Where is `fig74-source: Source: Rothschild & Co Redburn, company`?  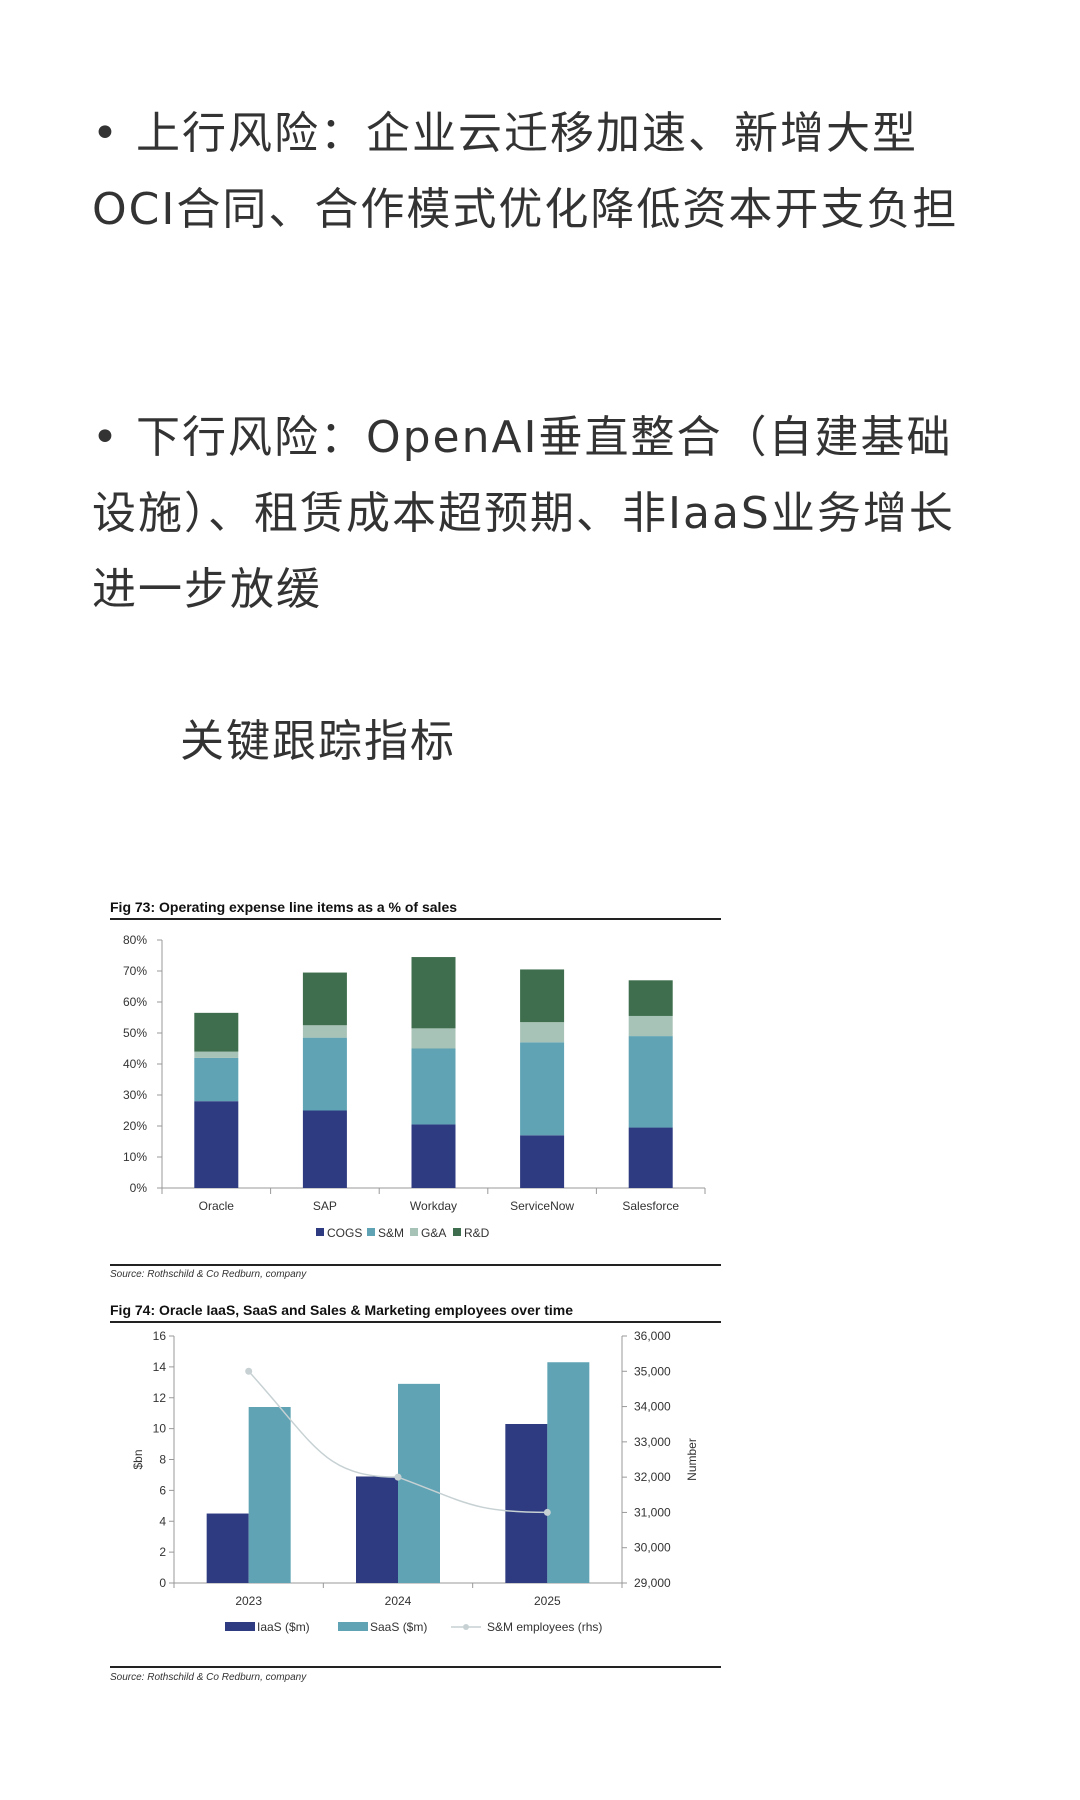
fig74-source: Source: Rothschild & Co Redburn, company is located at coordinates (208, 1677).